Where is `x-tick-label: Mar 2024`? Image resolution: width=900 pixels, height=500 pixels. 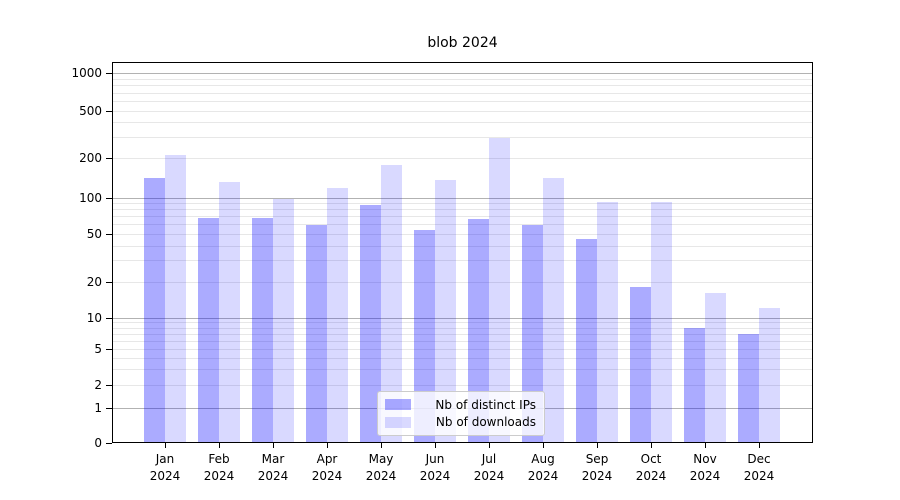 x-tick-label: Mar 2024 is located at coordinates (273, 467).